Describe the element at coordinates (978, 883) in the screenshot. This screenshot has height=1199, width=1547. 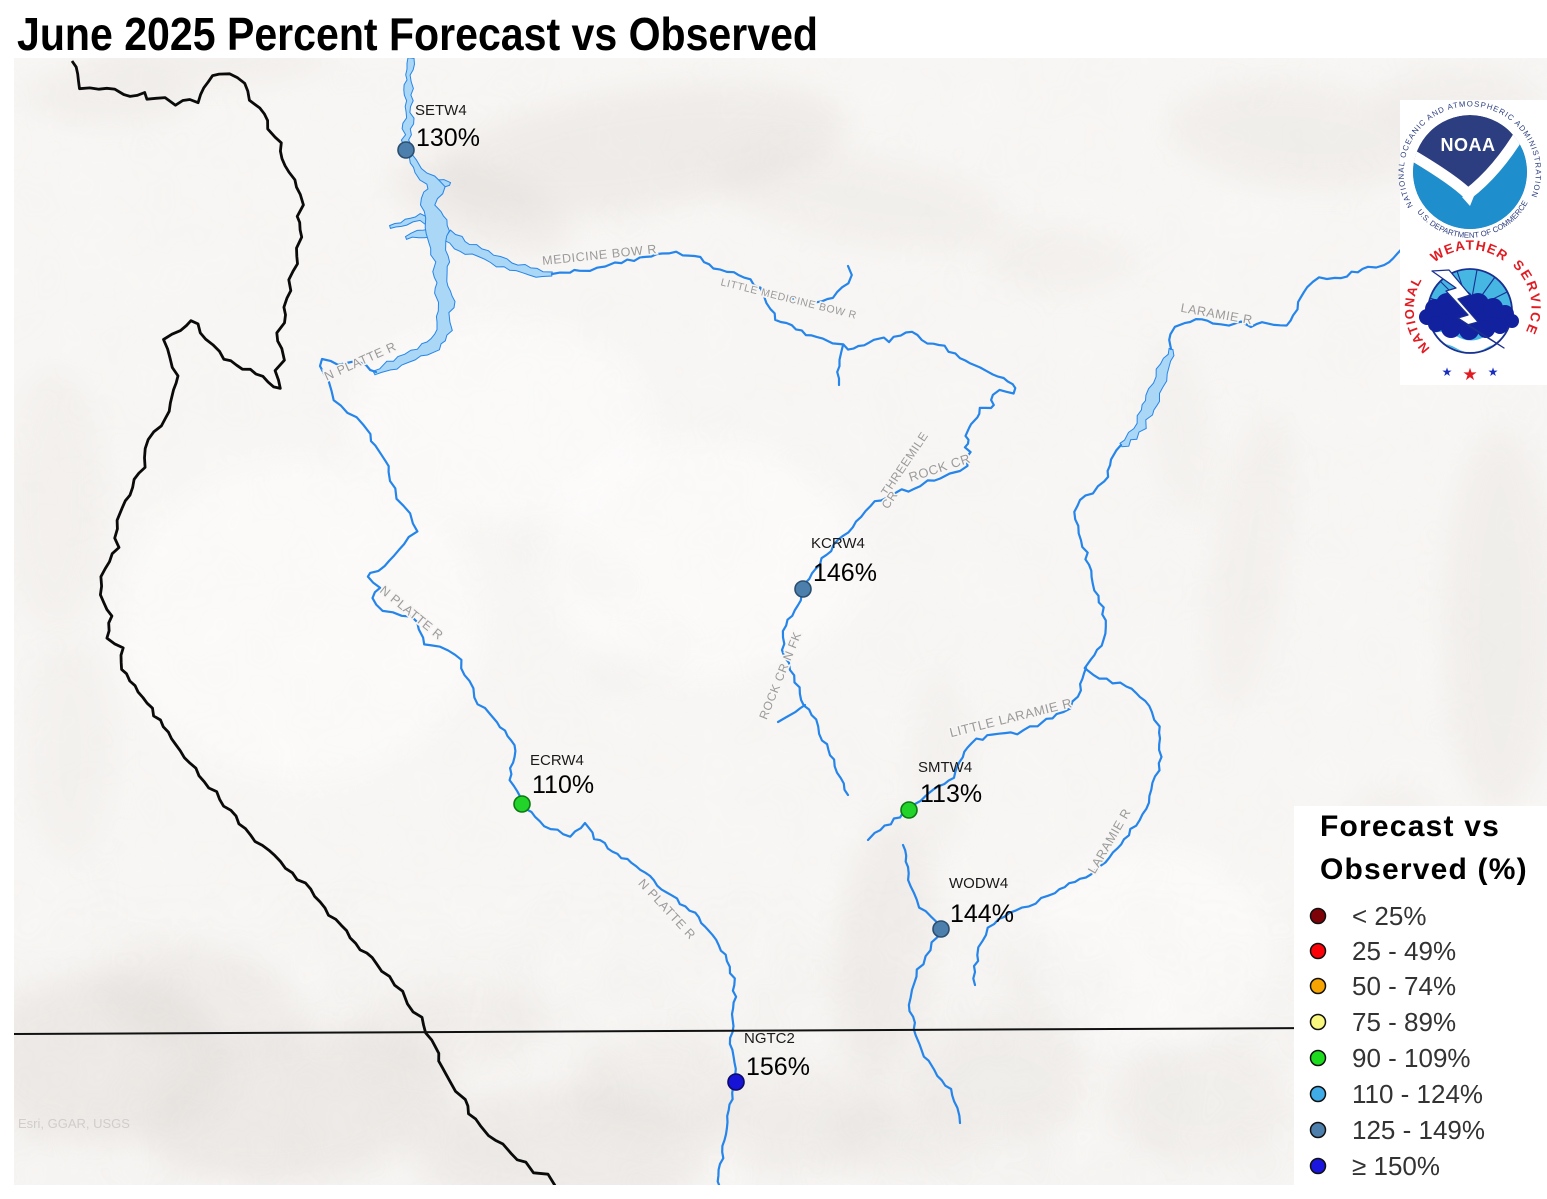
I see `svg-text: WODW4` at that location.